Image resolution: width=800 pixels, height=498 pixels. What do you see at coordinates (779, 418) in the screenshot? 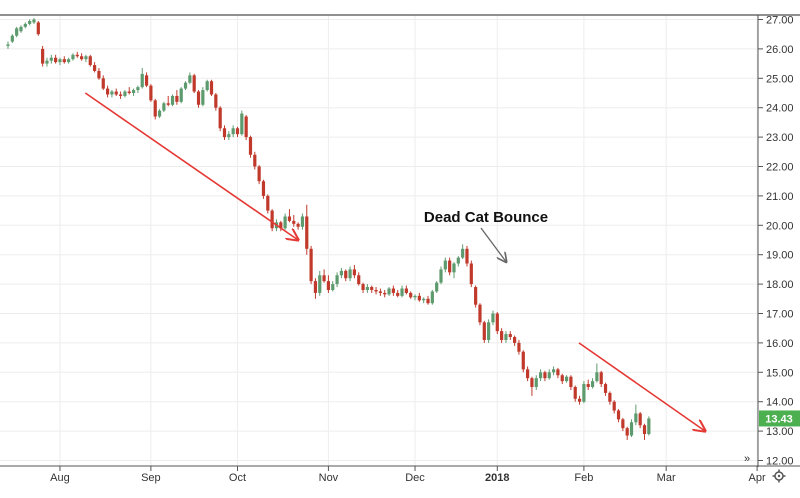
I see `last-price-box` at bounding box center [779, 418].